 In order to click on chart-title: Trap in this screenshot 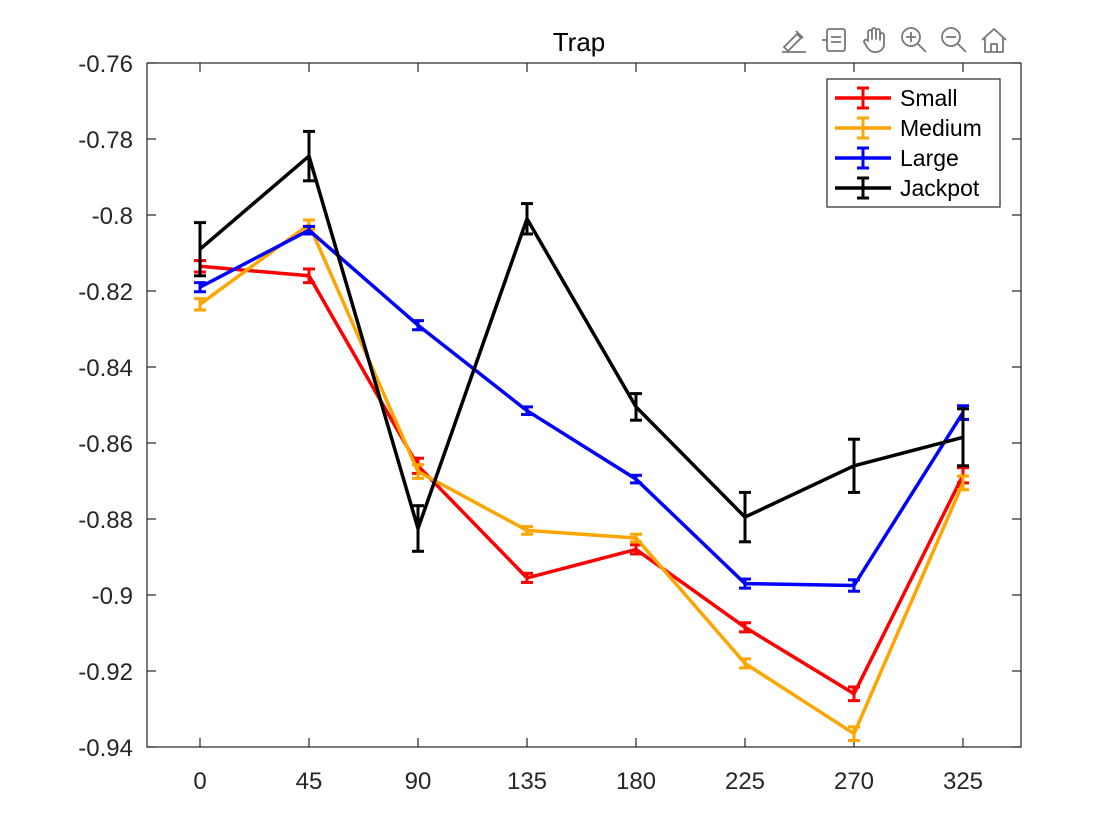, I will do `click(579, 42)`.